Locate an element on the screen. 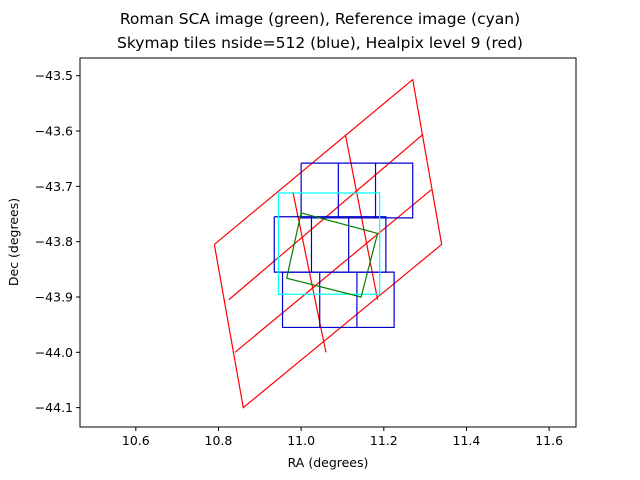  y-tick-label: −43.6 is located at coordinates (54, 131).